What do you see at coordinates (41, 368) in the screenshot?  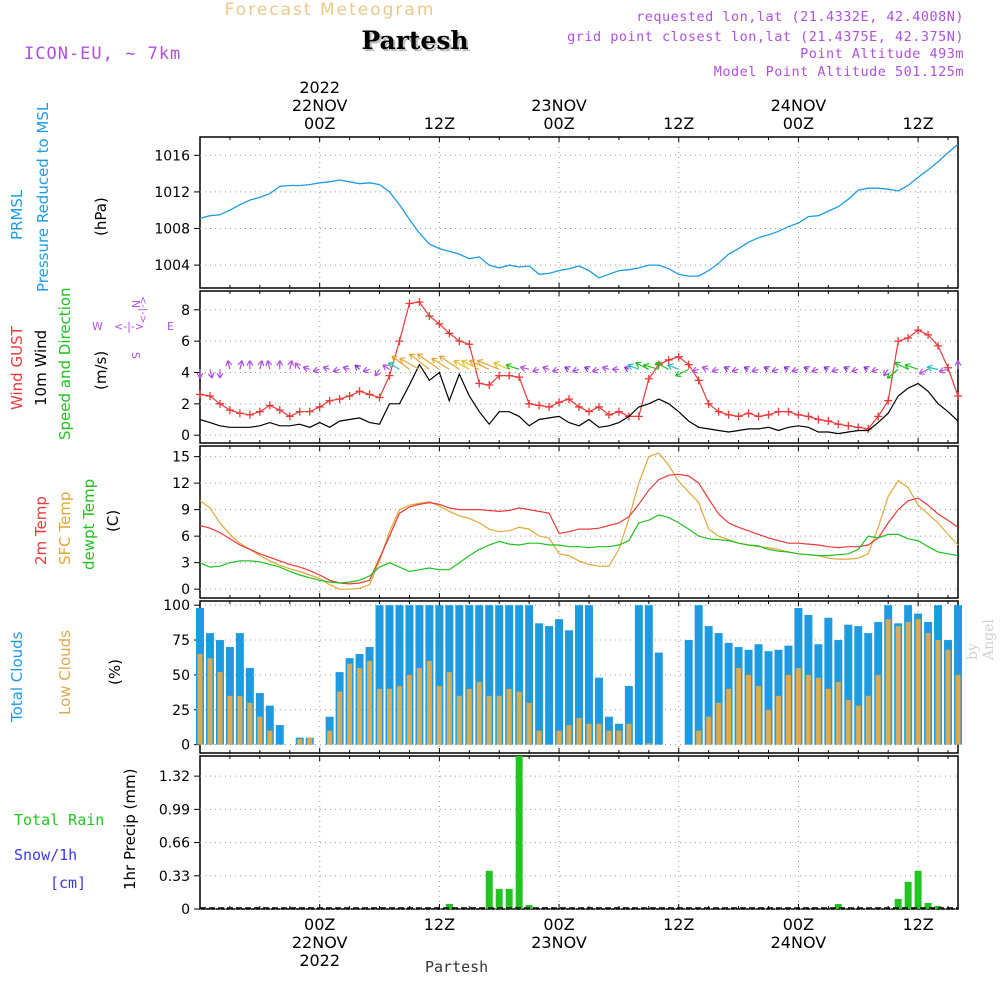 I see `wind-label-10m: 10m Wind` at bounding box center [41, 368].